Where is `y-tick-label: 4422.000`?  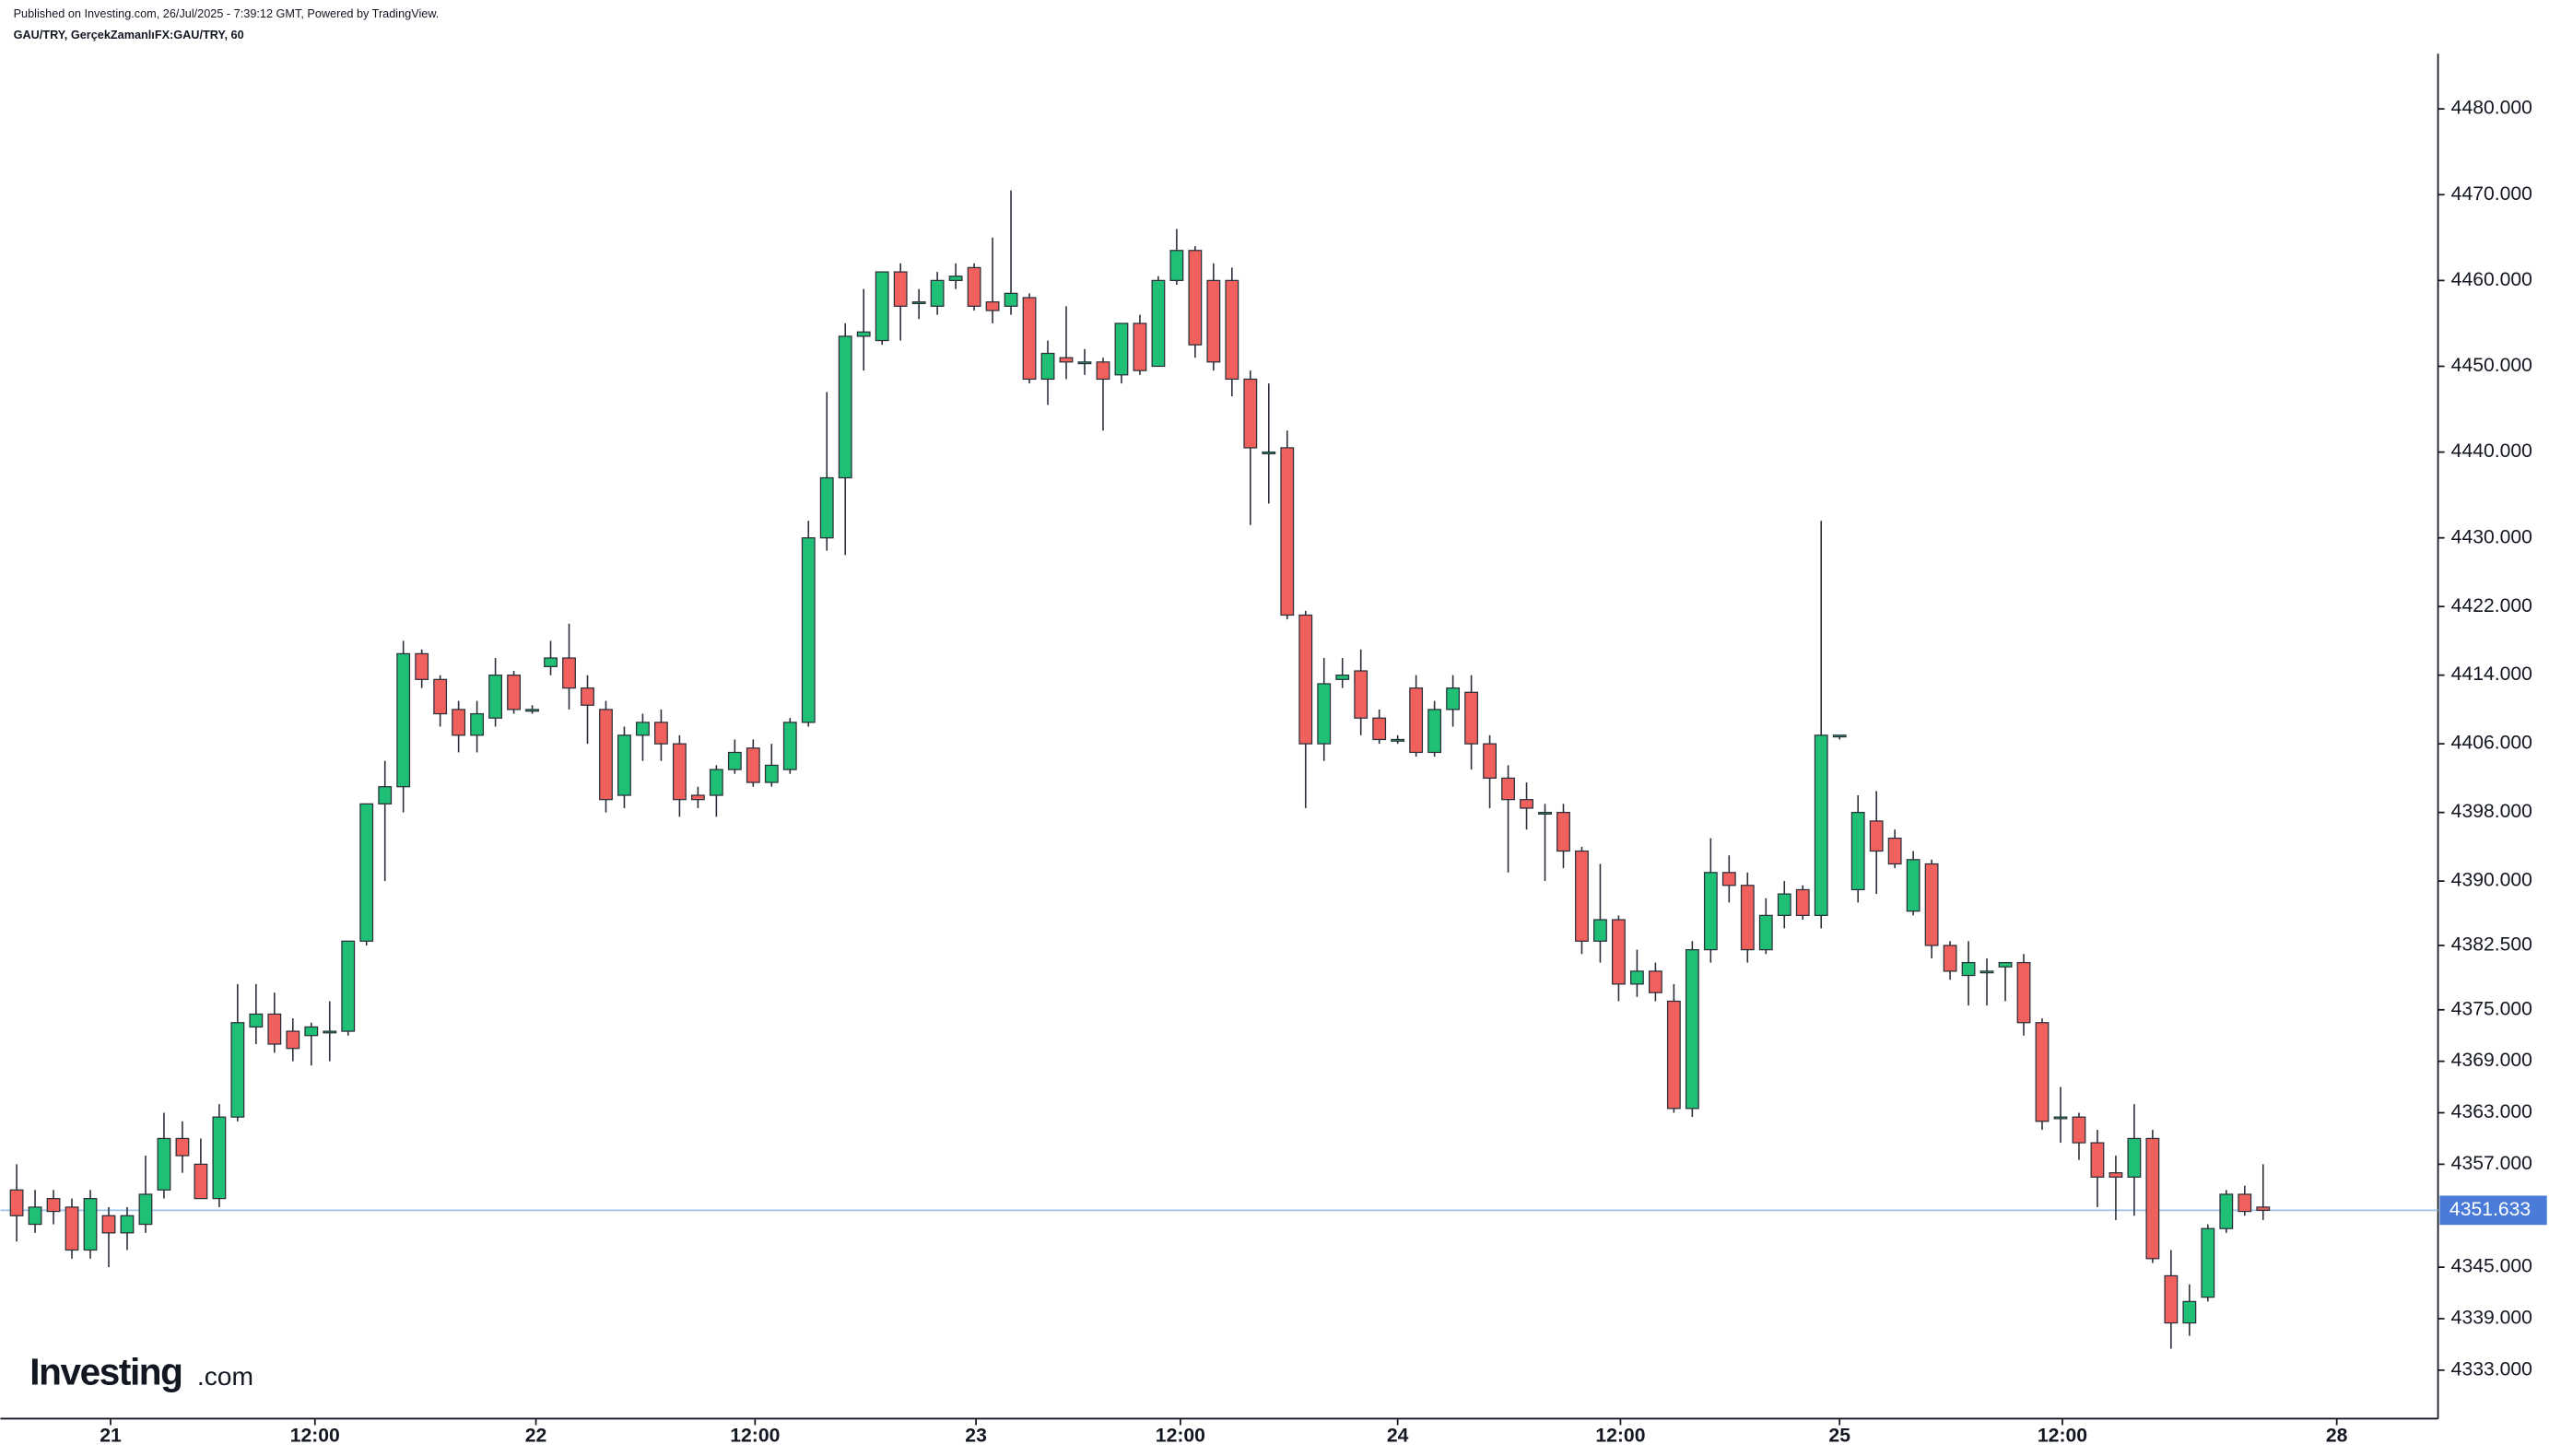
y-tick-label: 4422.000 is located at coordinates (2491, 605).